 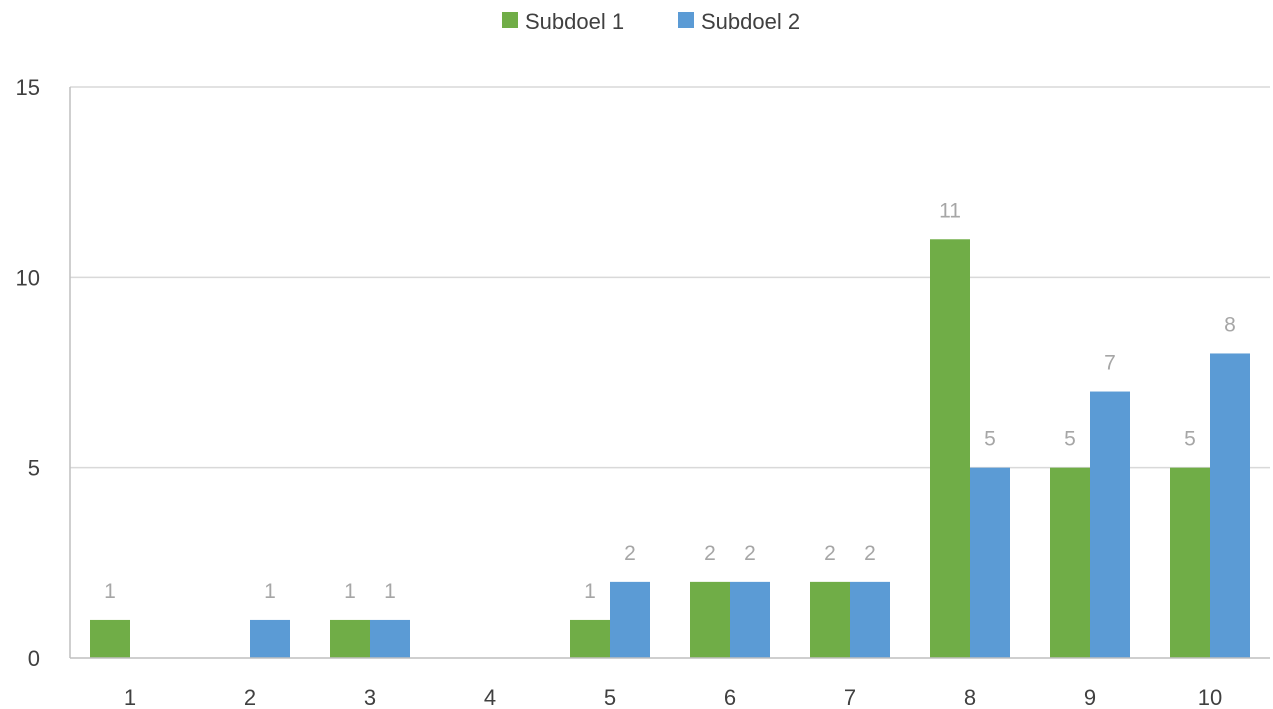 What do you see at coordinates (1110, 363) in the screenshot?
I see `data-label-series-2-cat-9: 7` at bounding box center [1110, 363].